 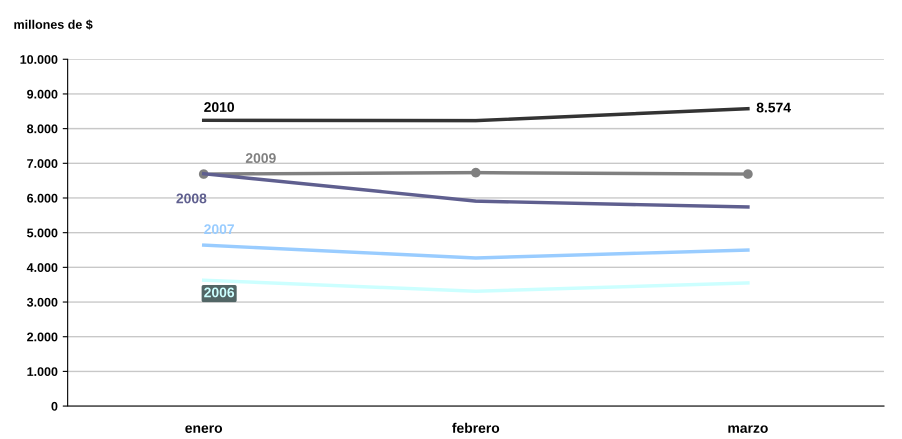 What do you see at coordinates (42, 267) in the screenshot?
I see `y-tick-label: 4.000` at bounding box center [42, 267].